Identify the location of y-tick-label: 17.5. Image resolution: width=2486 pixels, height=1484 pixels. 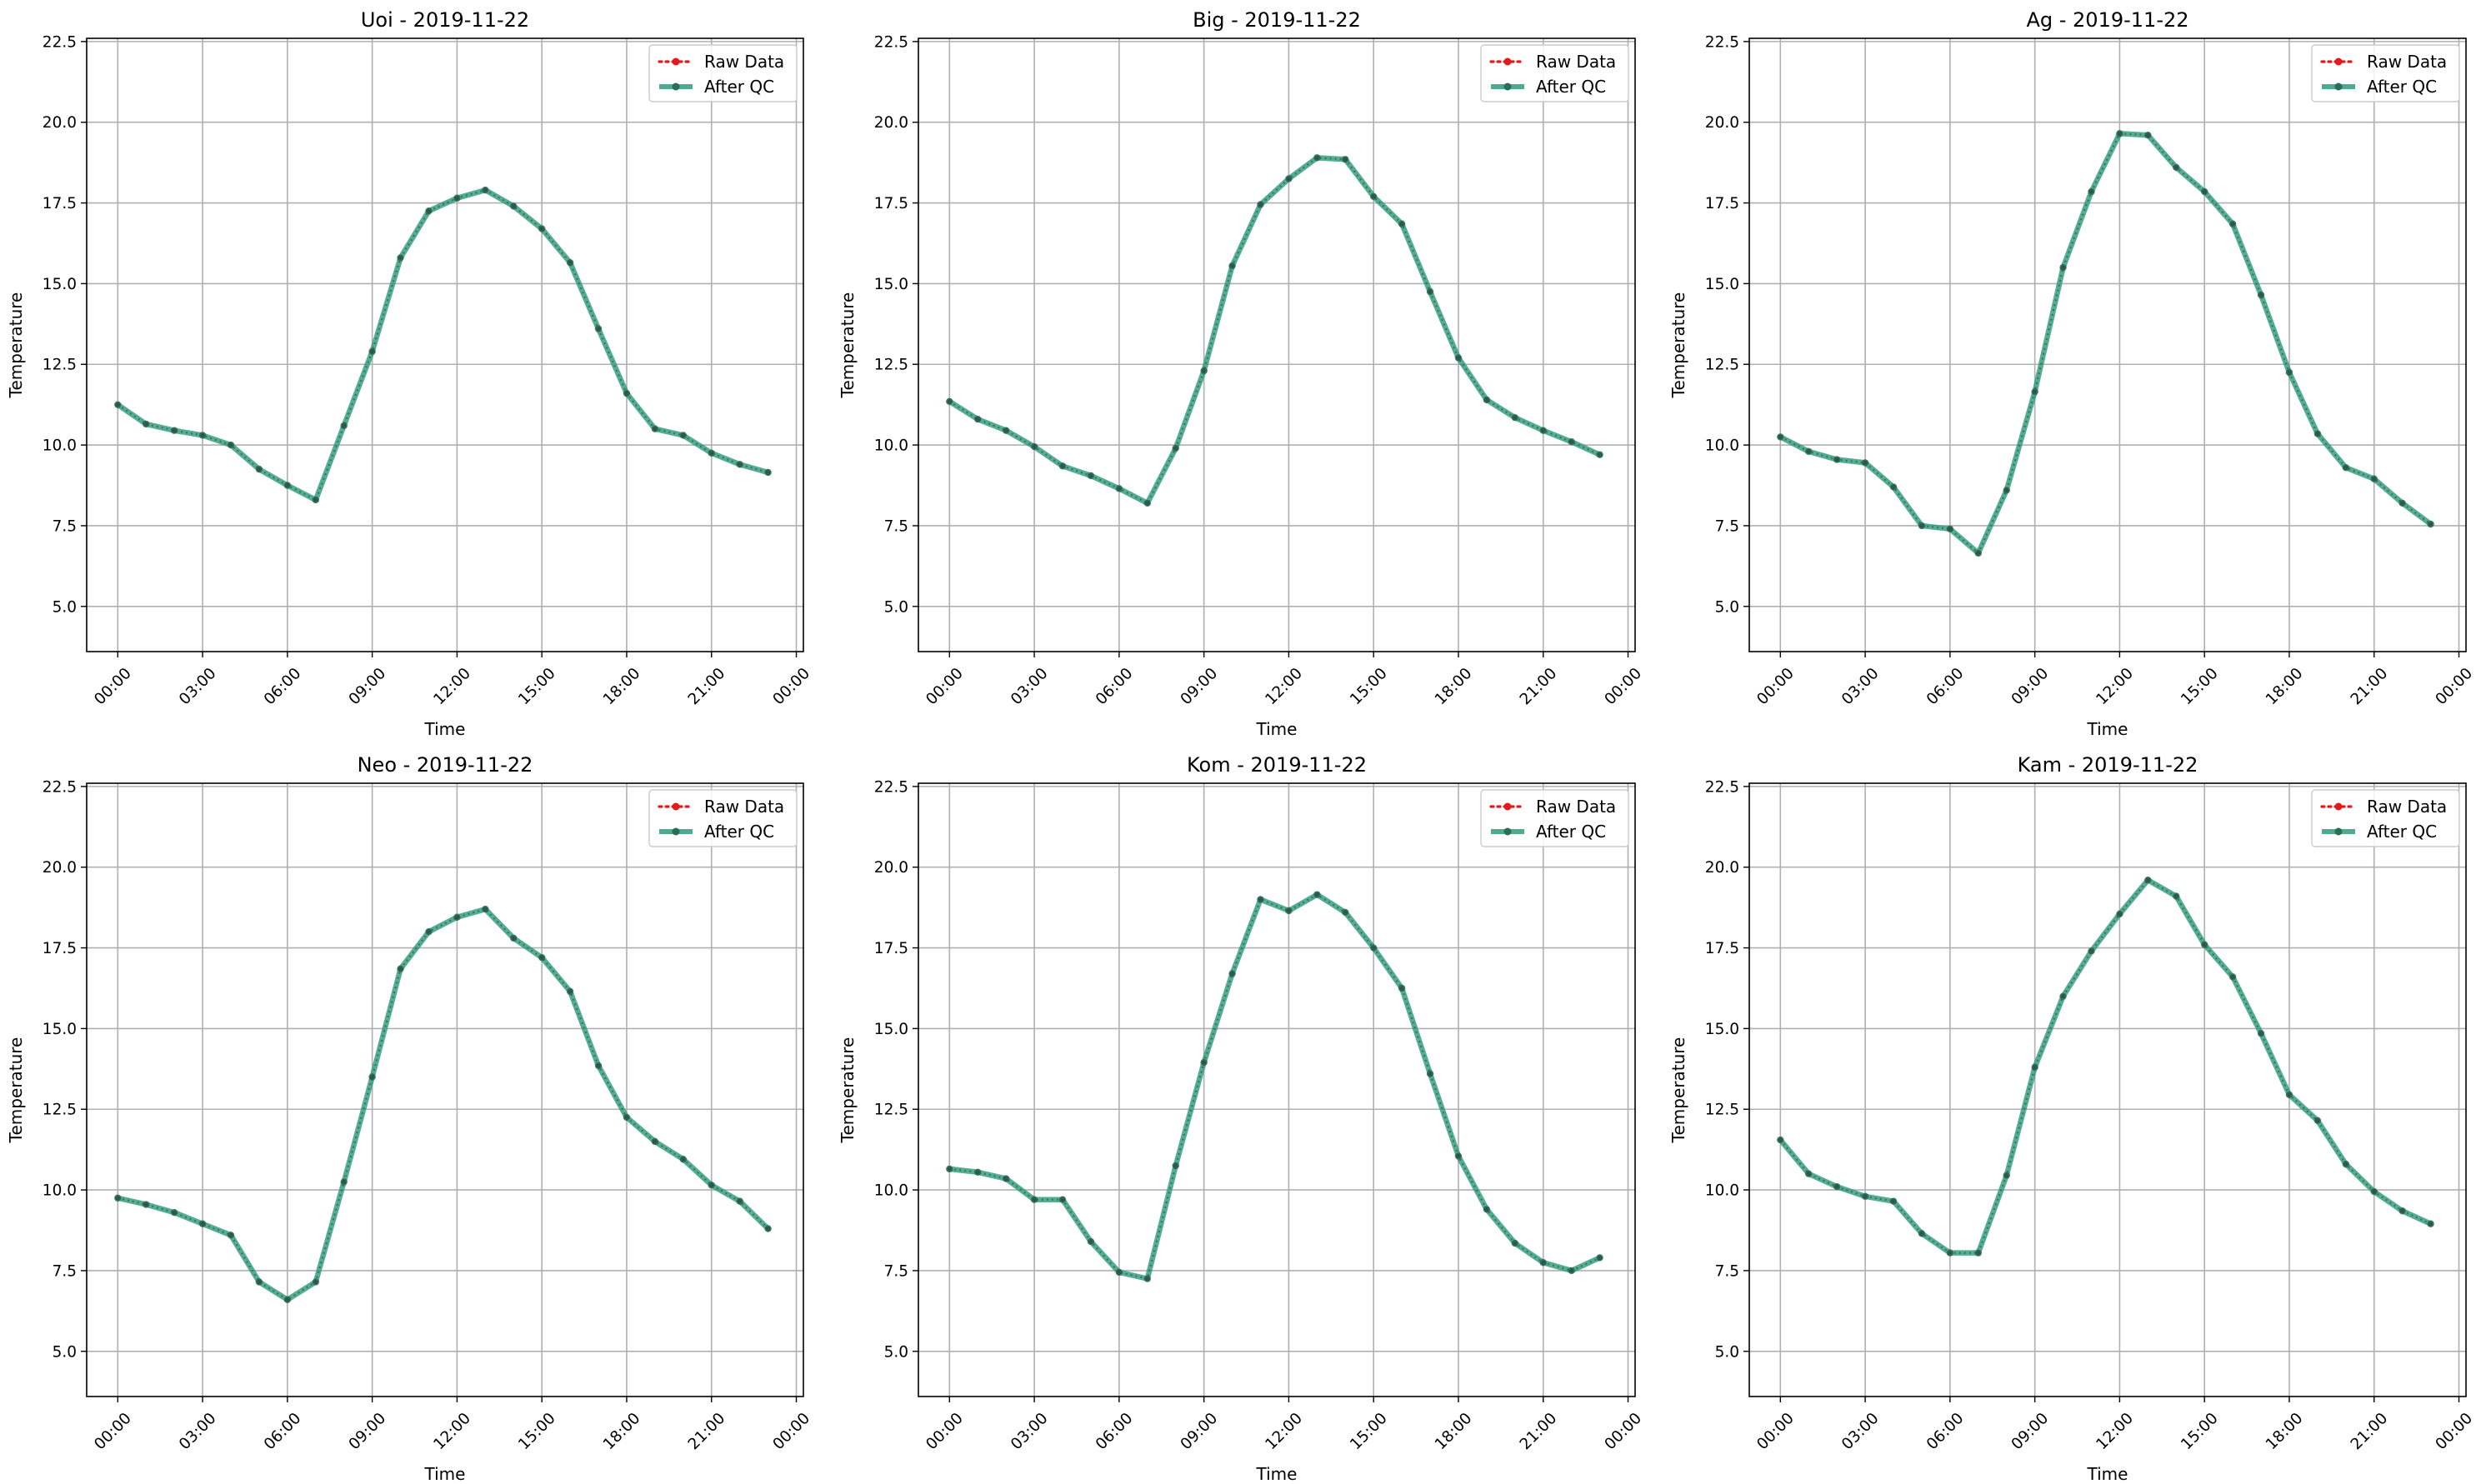
(1722, 948).